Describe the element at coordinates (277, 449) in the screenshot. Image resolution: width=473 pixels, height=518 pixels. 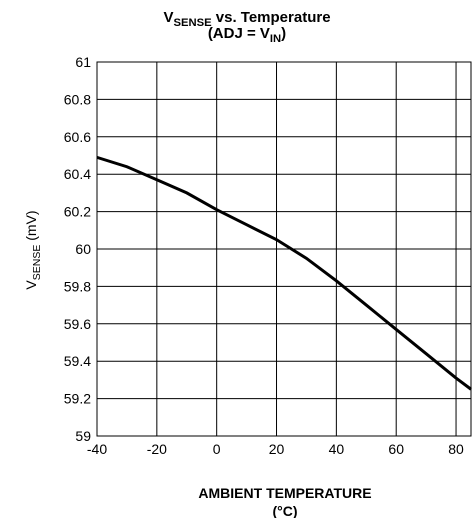
I see `x-tick-label: 20` at that location.